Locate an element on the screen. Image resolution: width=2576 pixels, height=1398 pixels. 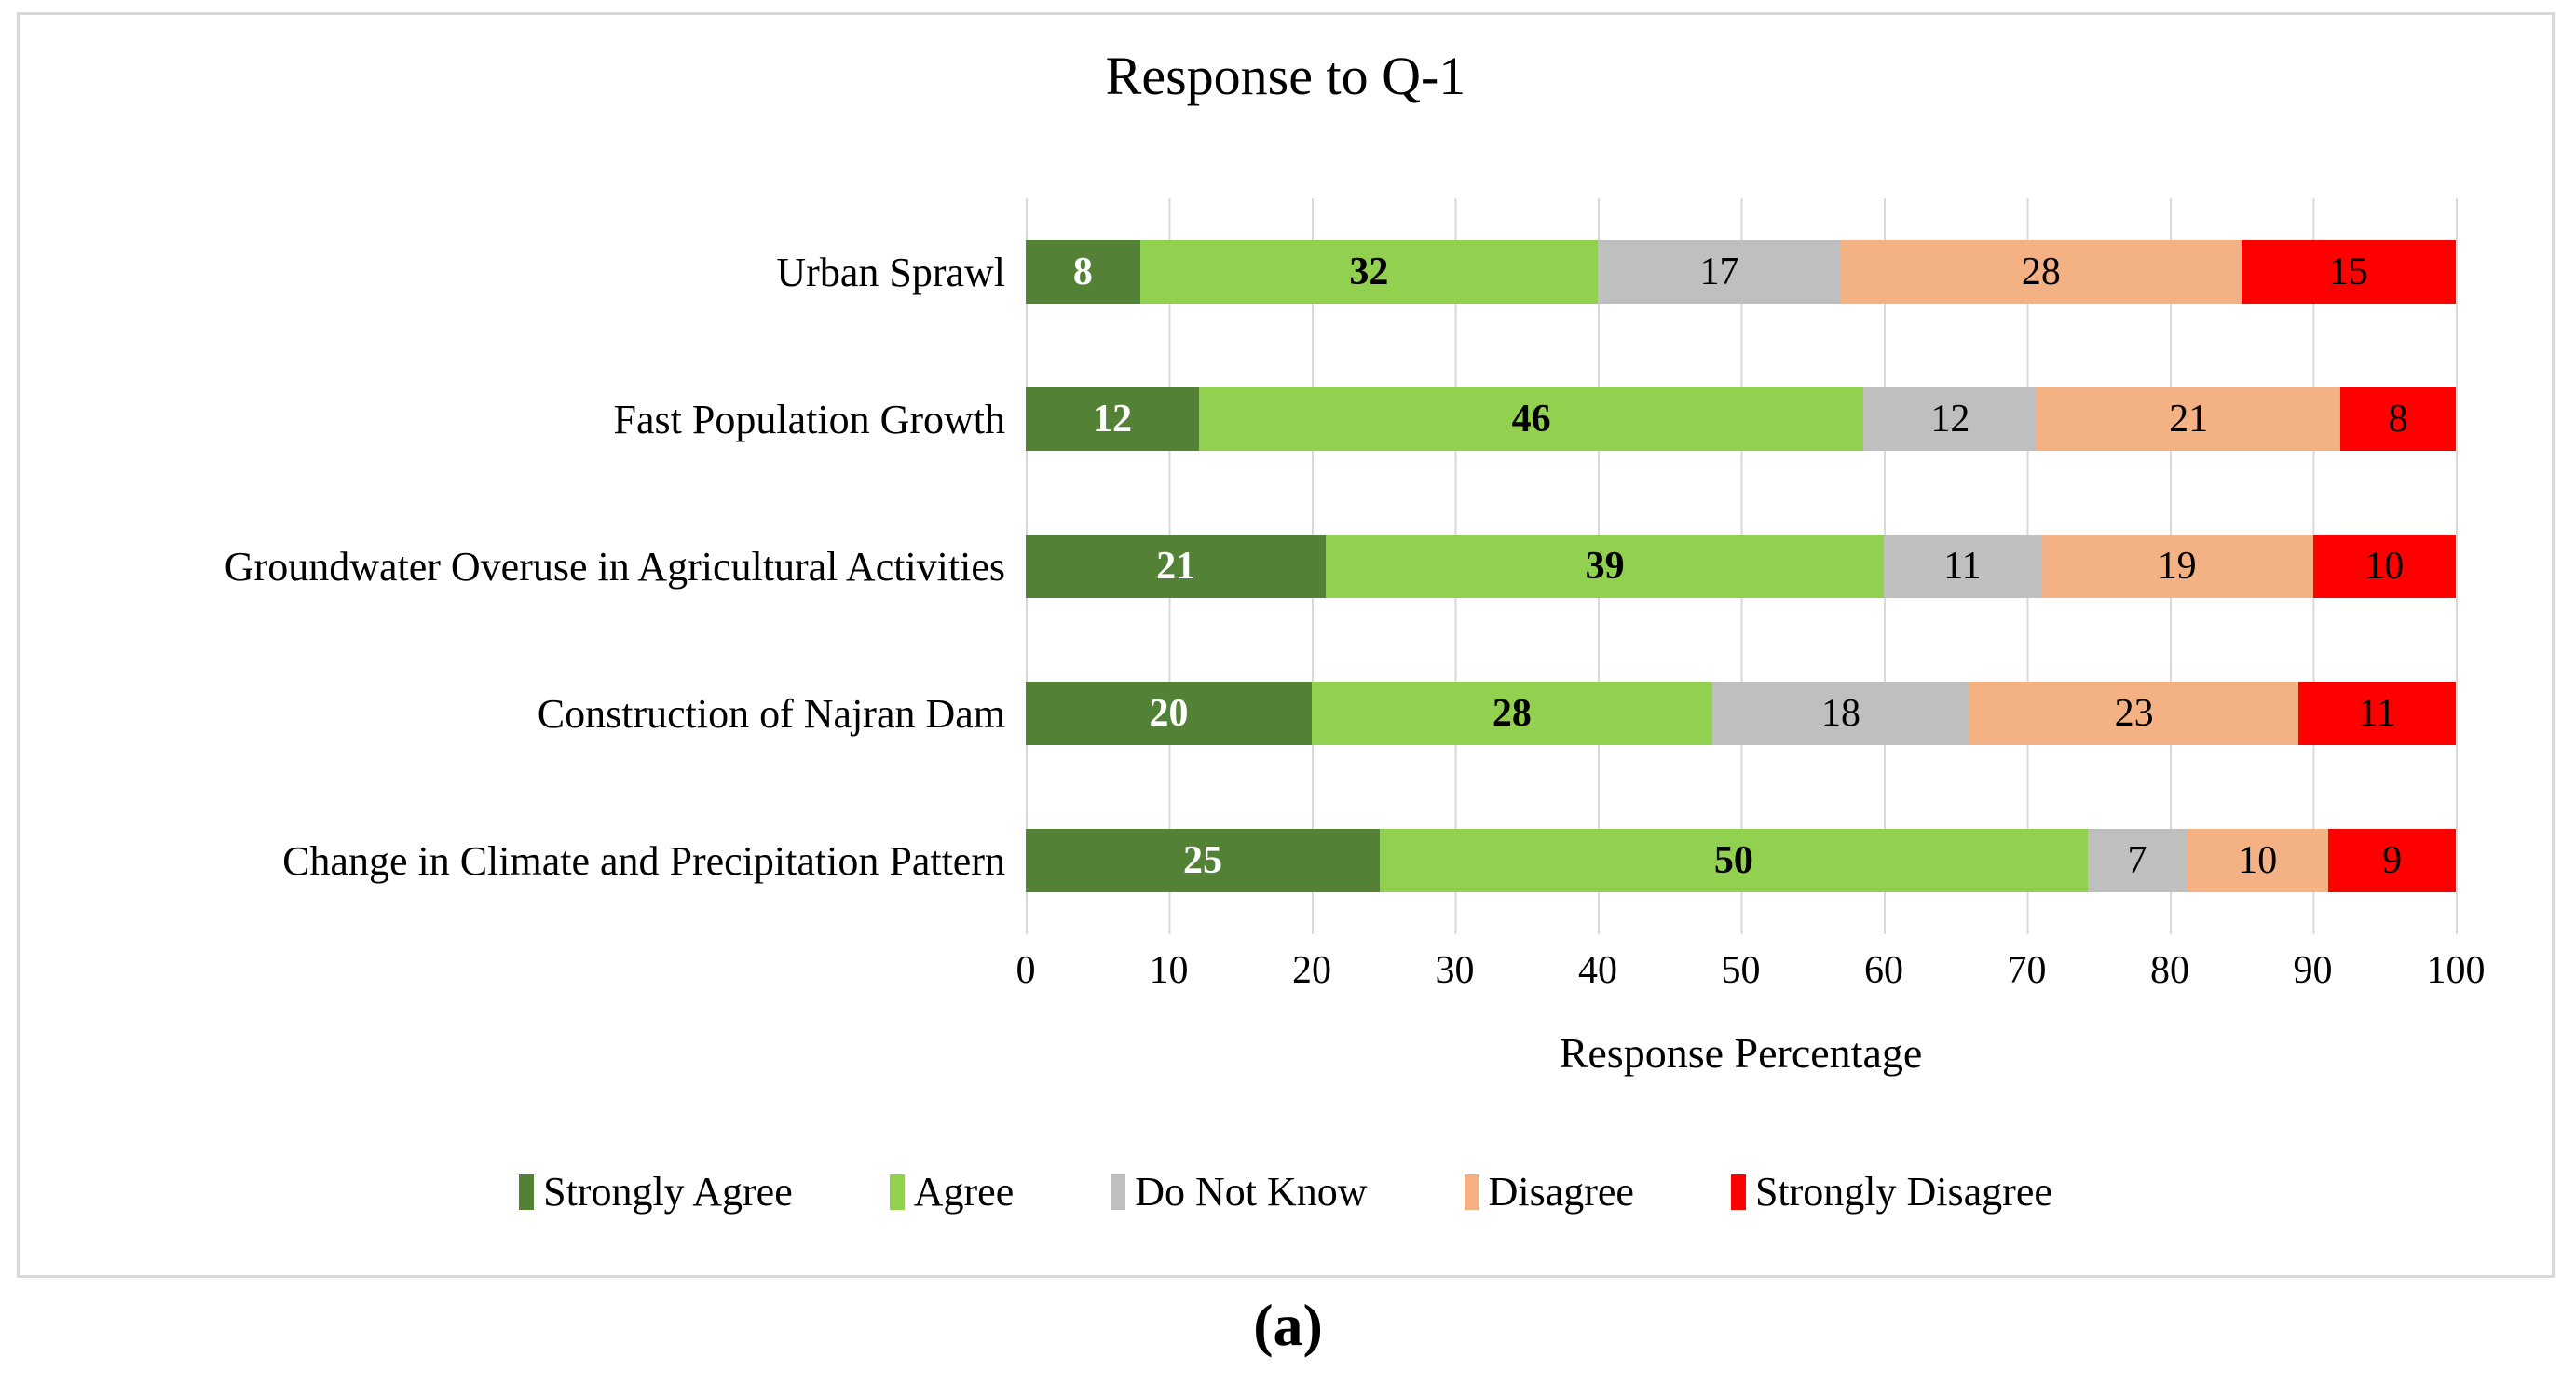
bar-segment-disagree: 10 is located at coordinates (2258, 860).